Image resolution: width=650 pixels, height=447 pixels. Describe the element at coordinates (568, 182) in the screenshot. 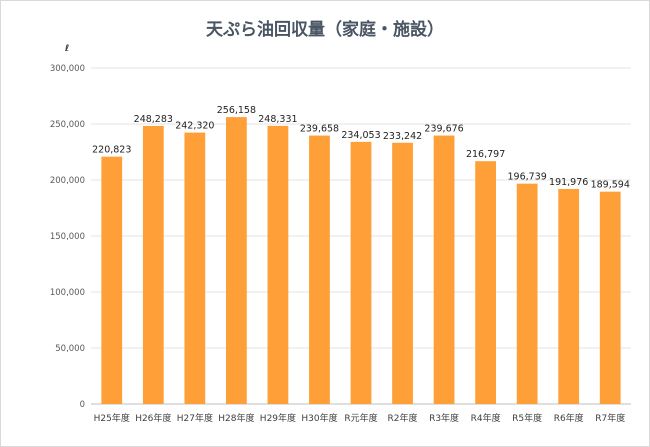

I see `data-label: 191,976` at that location.